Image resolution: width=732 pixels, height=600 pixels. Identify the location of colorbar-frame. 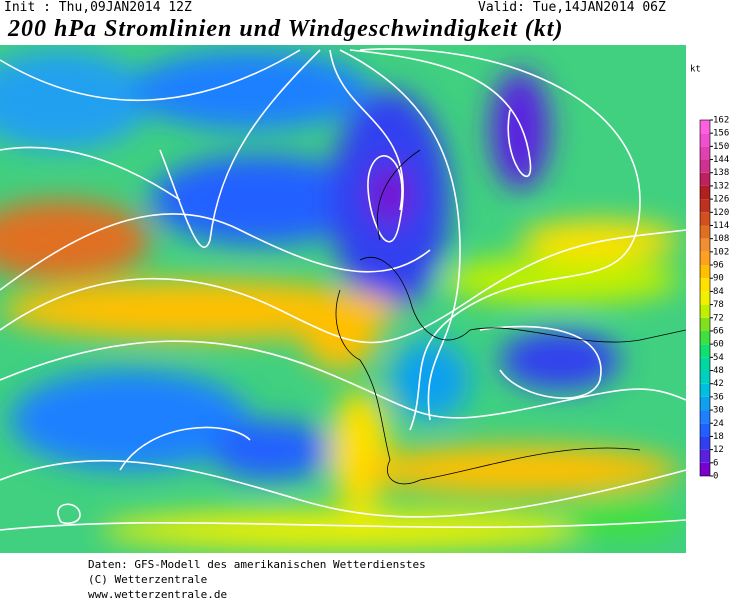
(705, 298).